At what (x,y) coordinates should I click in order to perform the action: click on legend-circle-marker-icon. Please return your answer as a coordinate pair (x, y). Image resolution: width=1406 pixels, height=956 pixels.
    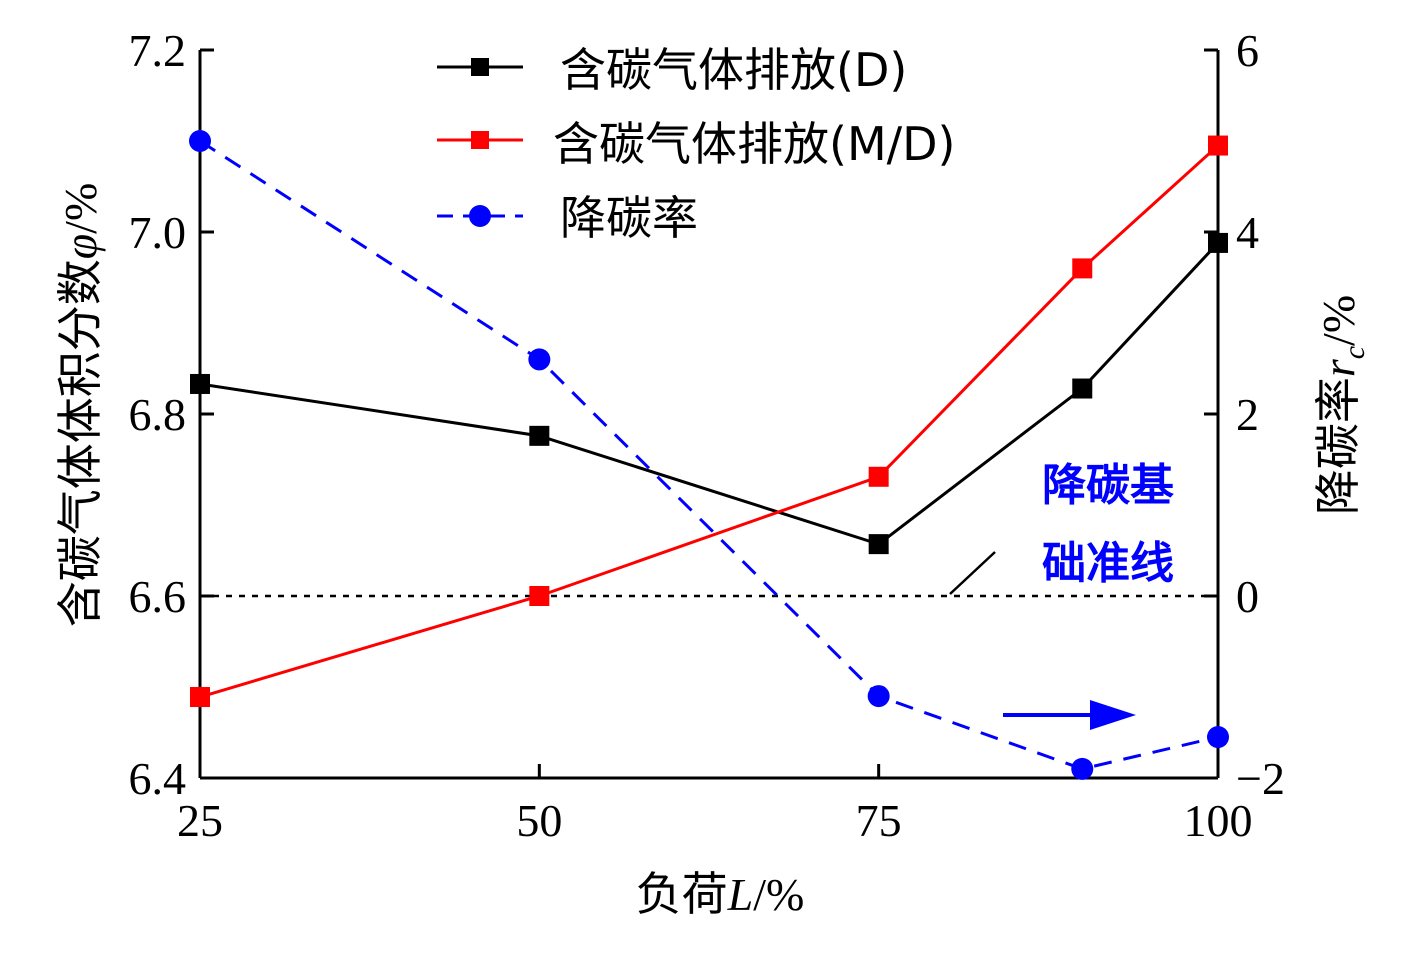
    Looking at the image, I should click on (480, 216).